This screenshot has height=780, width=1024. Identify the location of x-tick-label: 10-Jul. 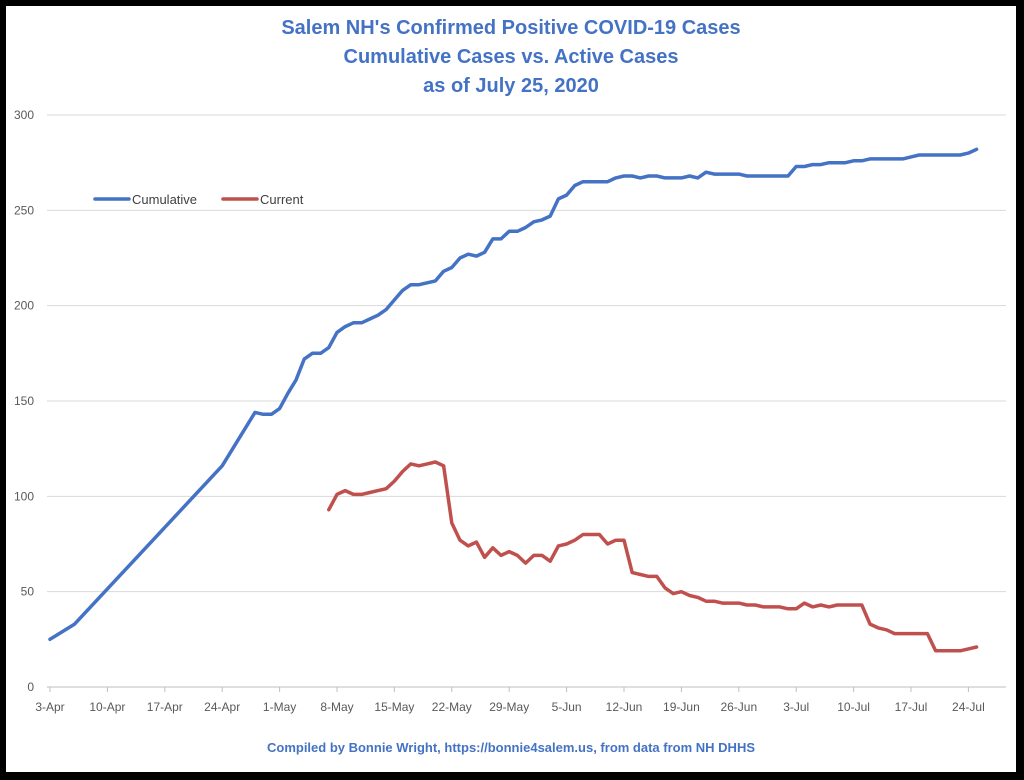
(853, 707).